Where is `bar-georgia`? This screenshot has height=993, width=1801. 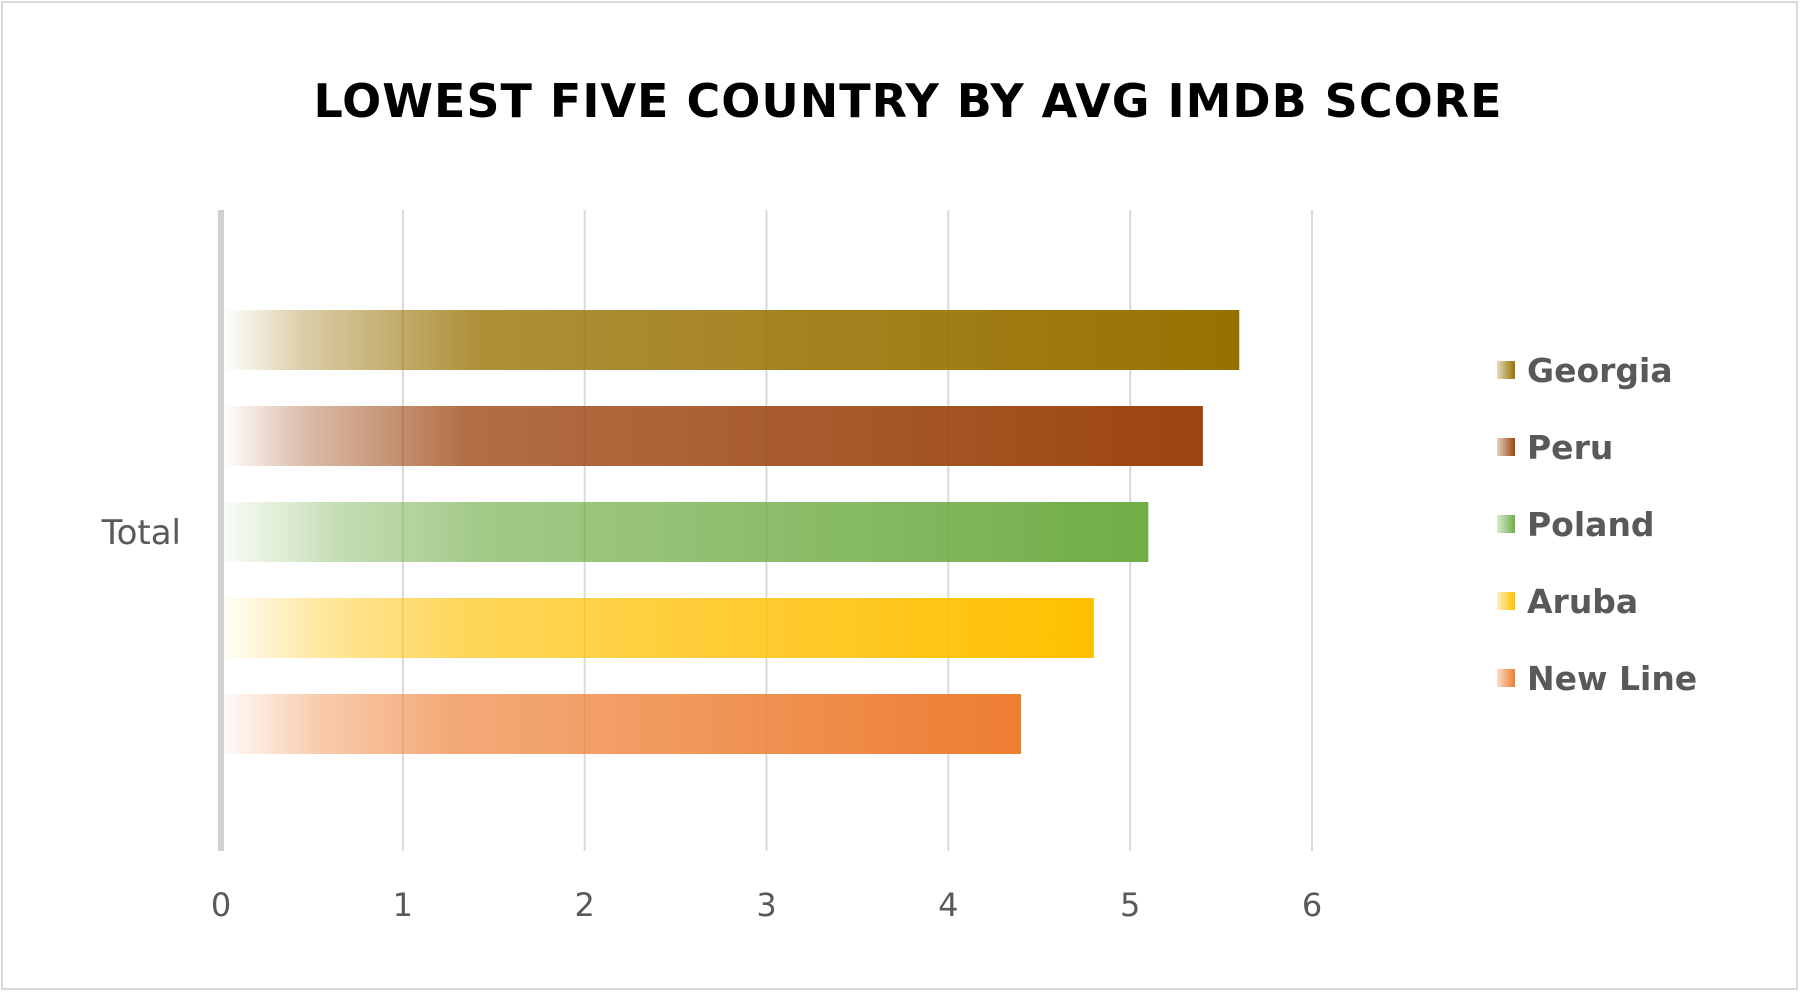 bar-georgia is located at coordinates (731, 340).